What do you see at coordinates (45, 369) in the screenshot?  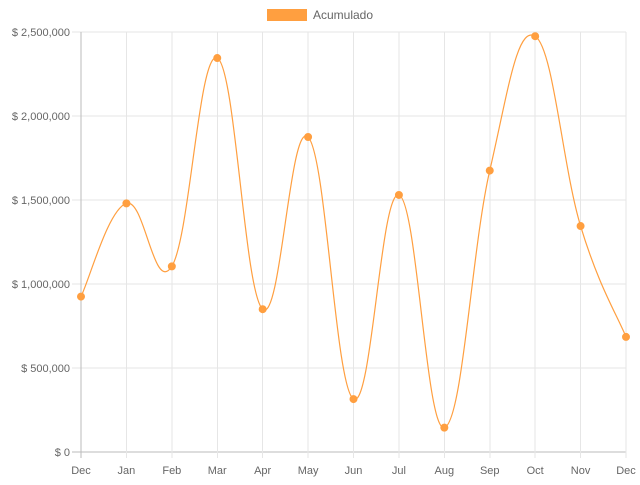 I see `y-tick-label: $ 500,000` at bounding box center [45, 369].